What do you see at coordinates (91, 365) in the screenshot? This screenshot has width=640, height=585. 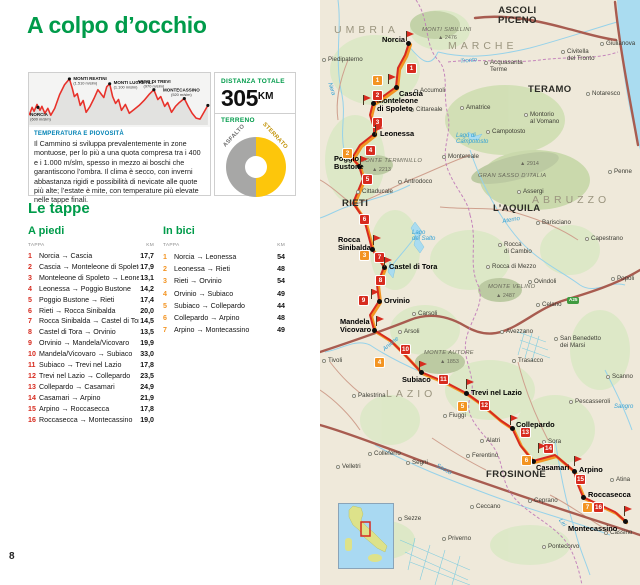 I see `stage-row: 11 Subiaco → Trevi nel Lazio 17,8` at bounding box center [91, 365].